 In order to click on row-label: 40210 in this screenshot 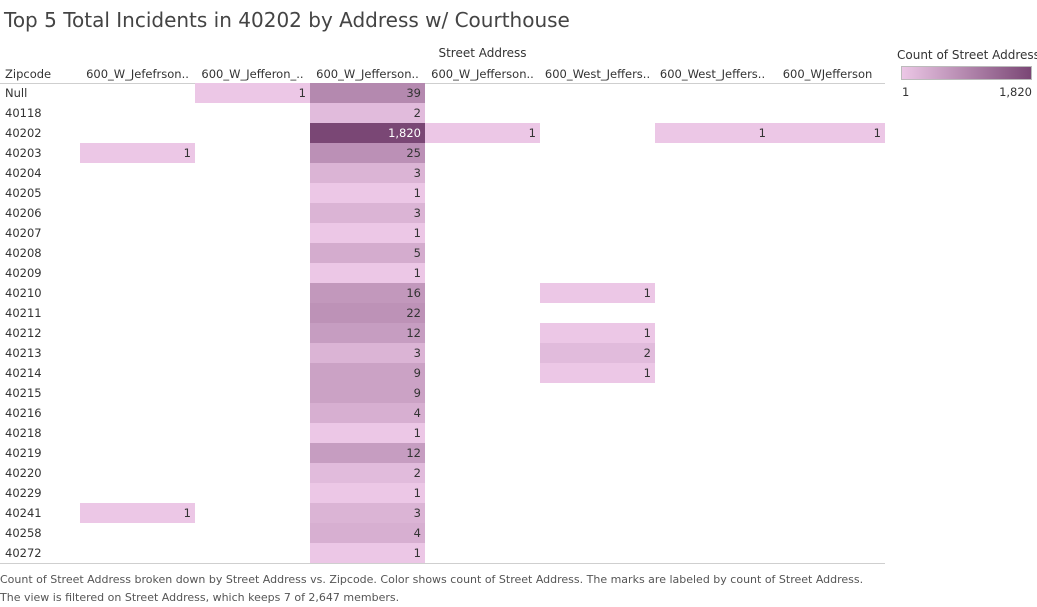, I will do `click(23, 293)`.